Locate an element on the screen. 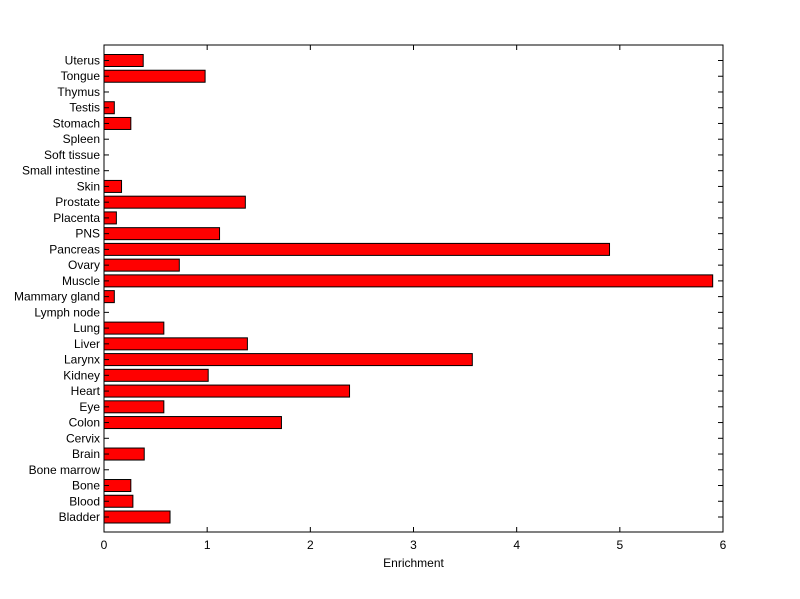 The width and height of the screenshot is (800, 599). y-tick-label: Heart is located at coordinates (86, 391).